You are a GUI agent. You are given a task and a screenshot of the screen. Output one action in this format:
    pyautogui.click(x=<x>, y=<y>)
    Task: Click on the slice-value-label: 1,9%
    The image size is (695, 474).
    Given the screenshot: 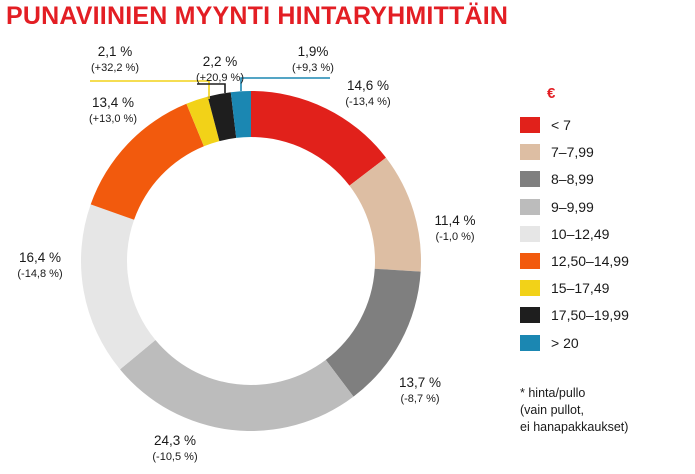 What is the action you would take?
    pyautogui.click(x=313, y=51)
    